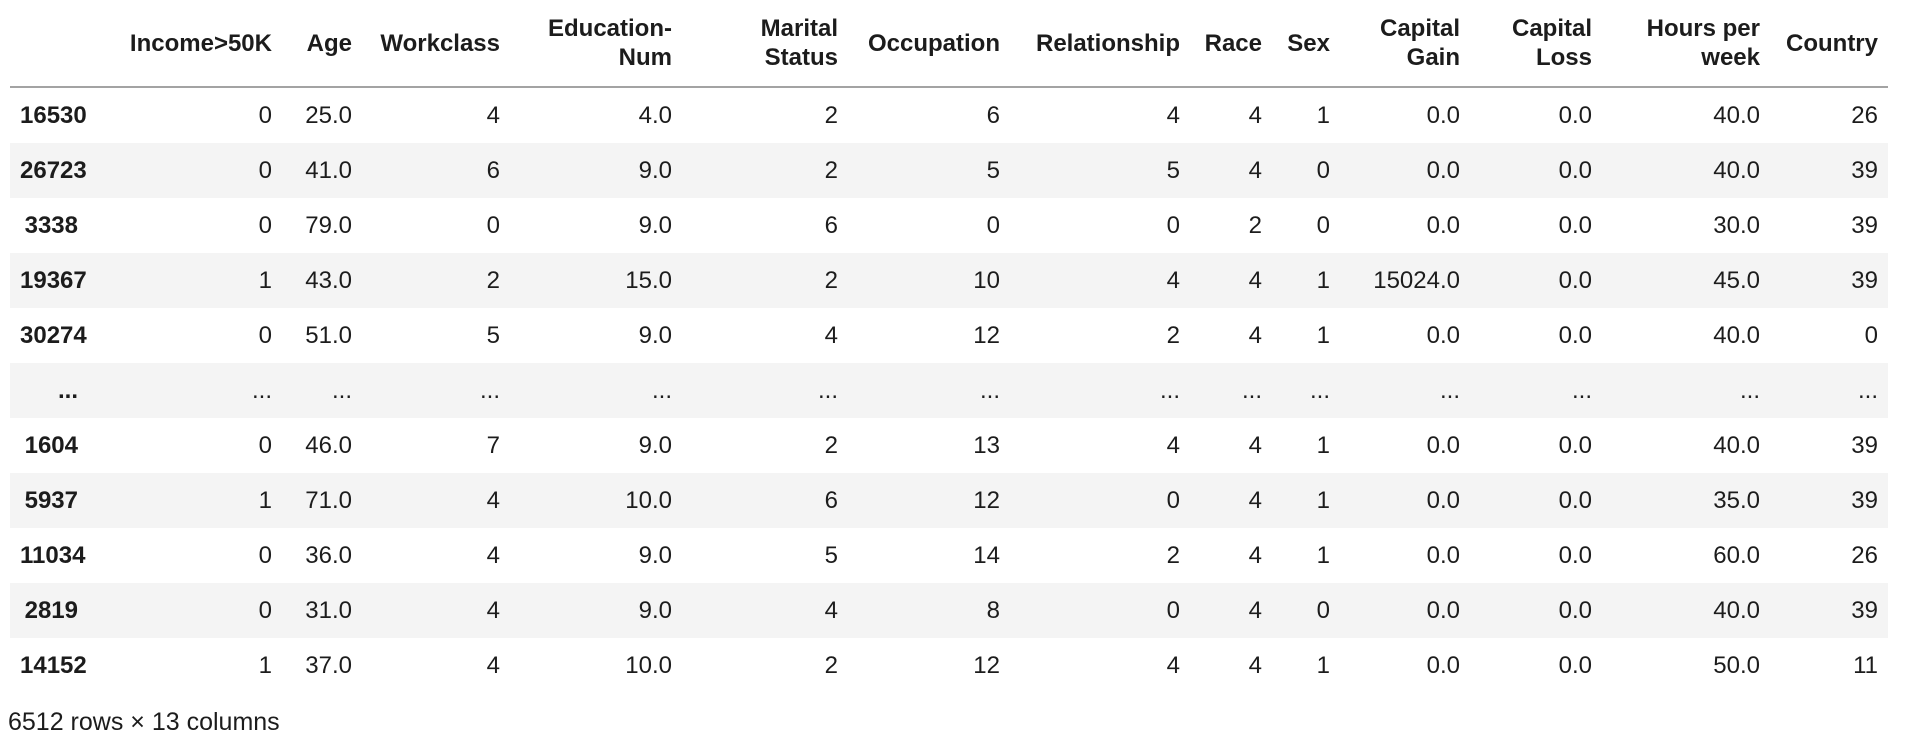 The width and height of the screenshot is (1930, 755). Describe the element at coordinates (1173, 170) in the screenshot. I see `cell: 5` at that location.